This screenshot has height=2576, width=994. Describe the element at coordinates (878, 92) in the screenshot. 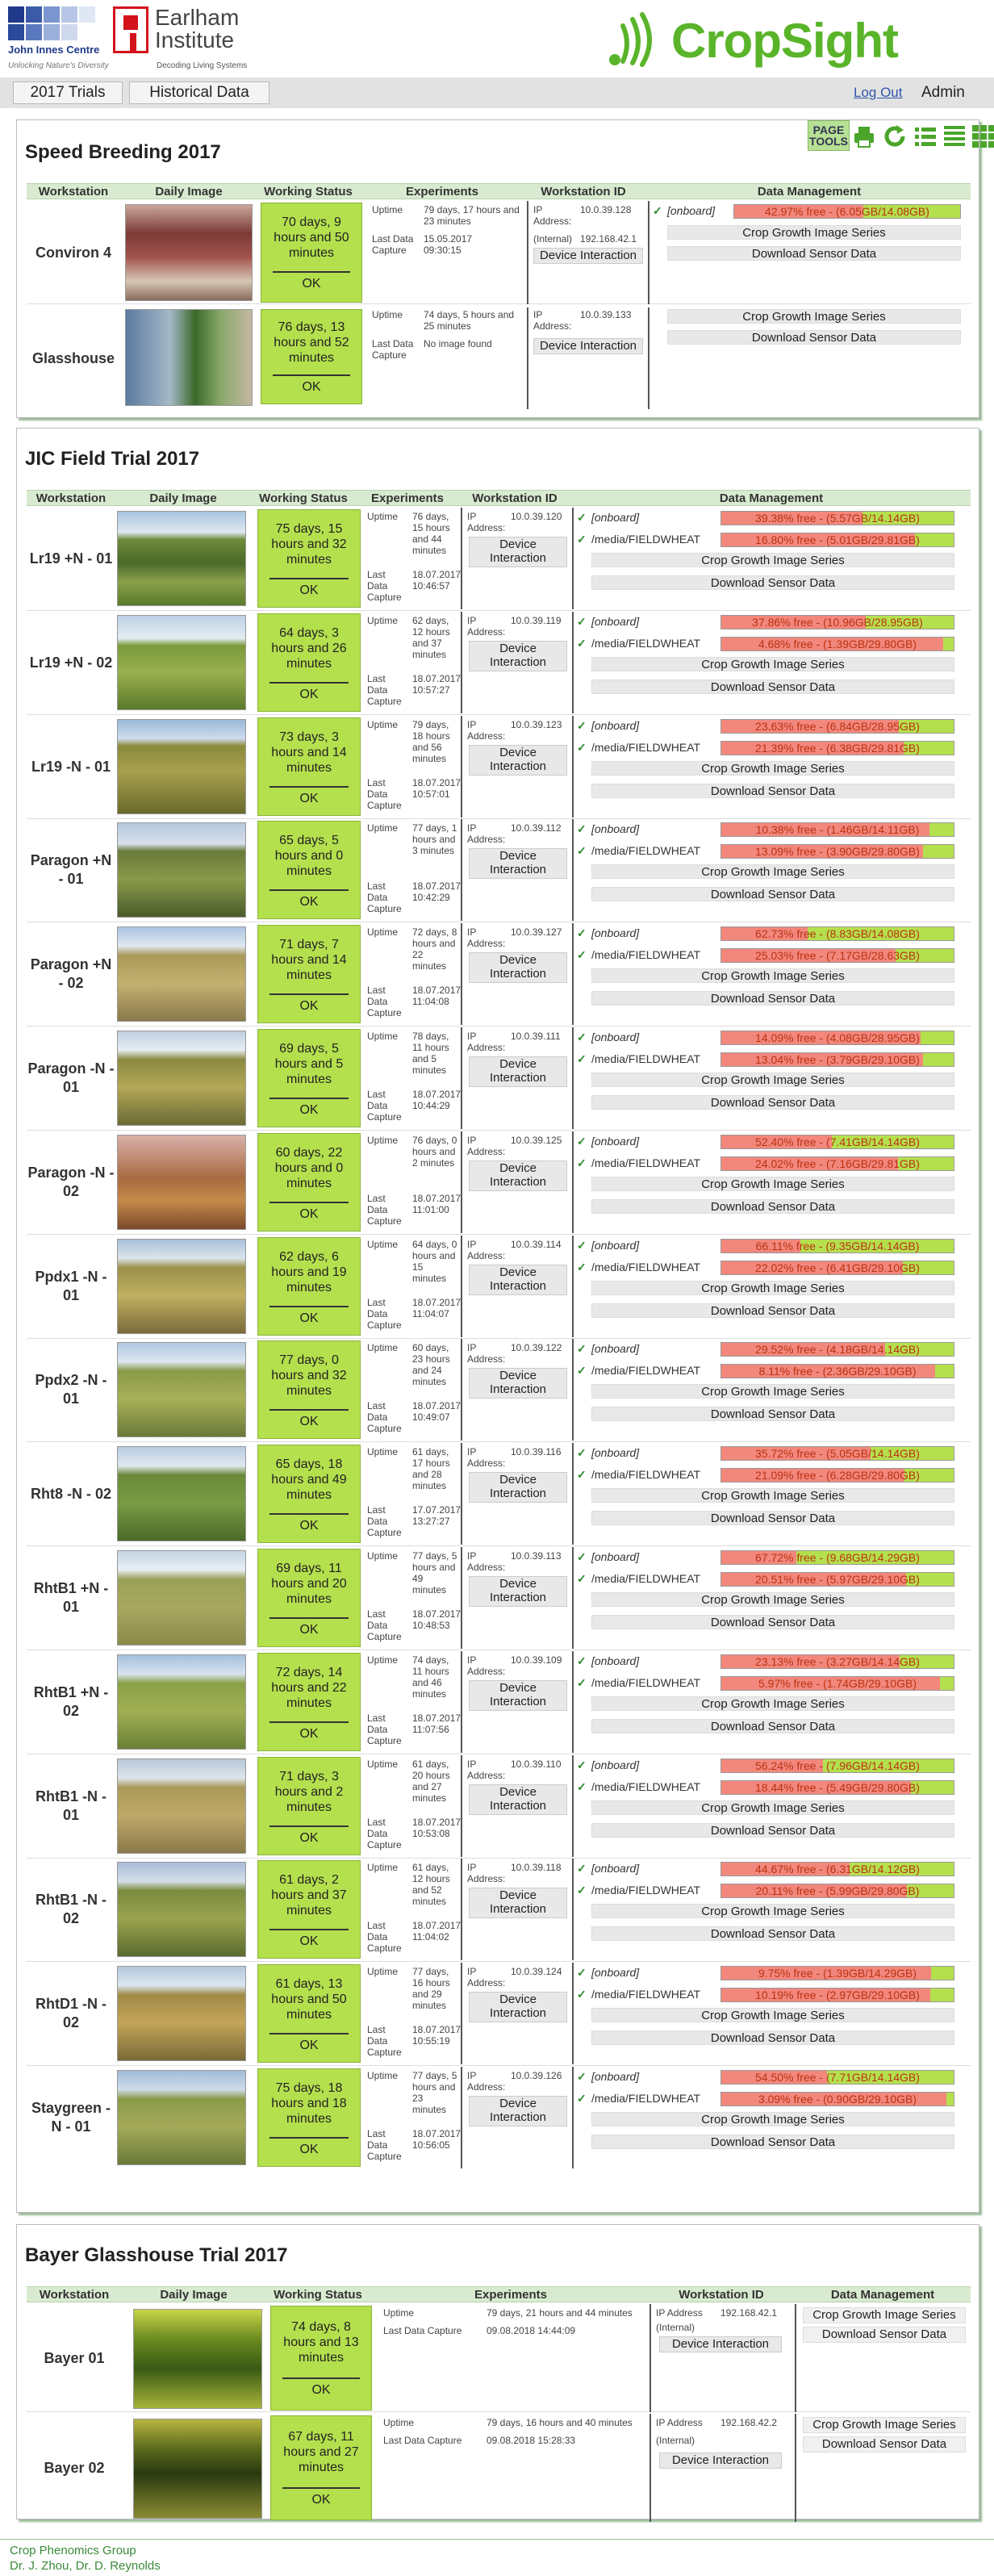

I see `logout-link: Log Out` at that location.